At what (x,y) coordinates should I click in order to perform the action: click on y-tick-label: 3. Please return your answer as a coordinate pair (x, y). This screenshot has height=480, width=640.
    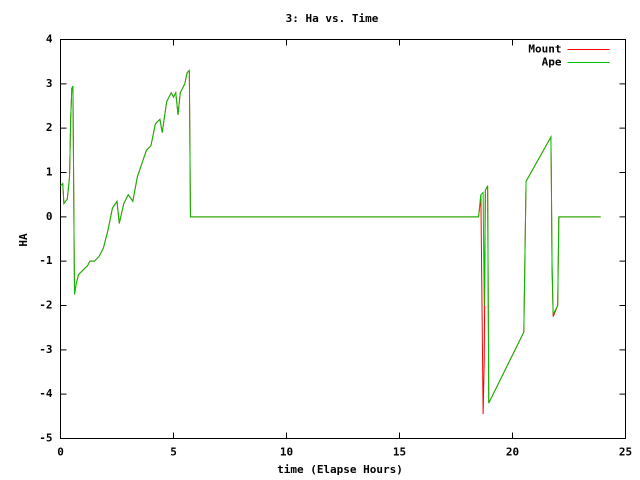
    Looking at the image, I should click on (49, 83).